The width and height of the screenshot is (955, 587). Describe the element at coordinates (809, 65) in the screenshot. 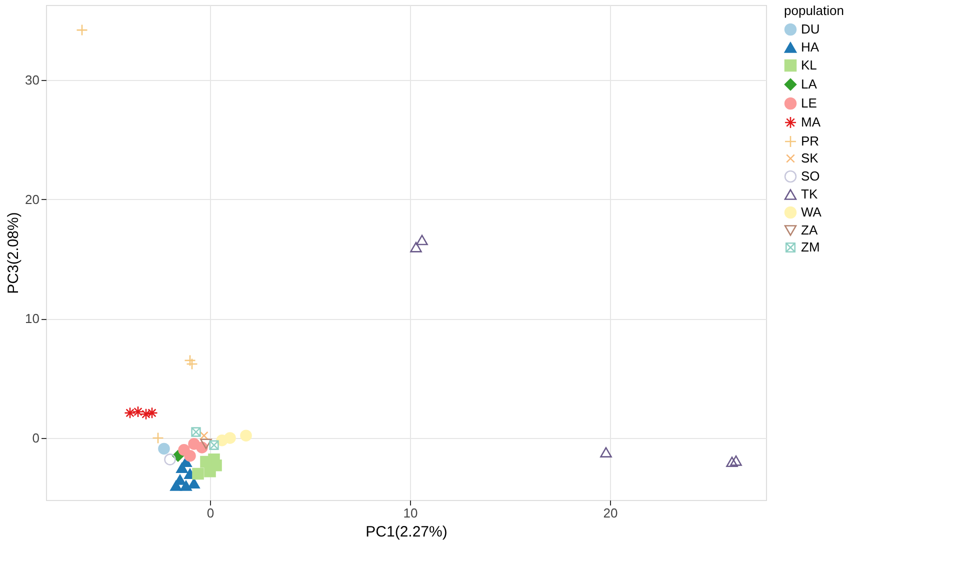

I see `legend-label: KL` at that location.